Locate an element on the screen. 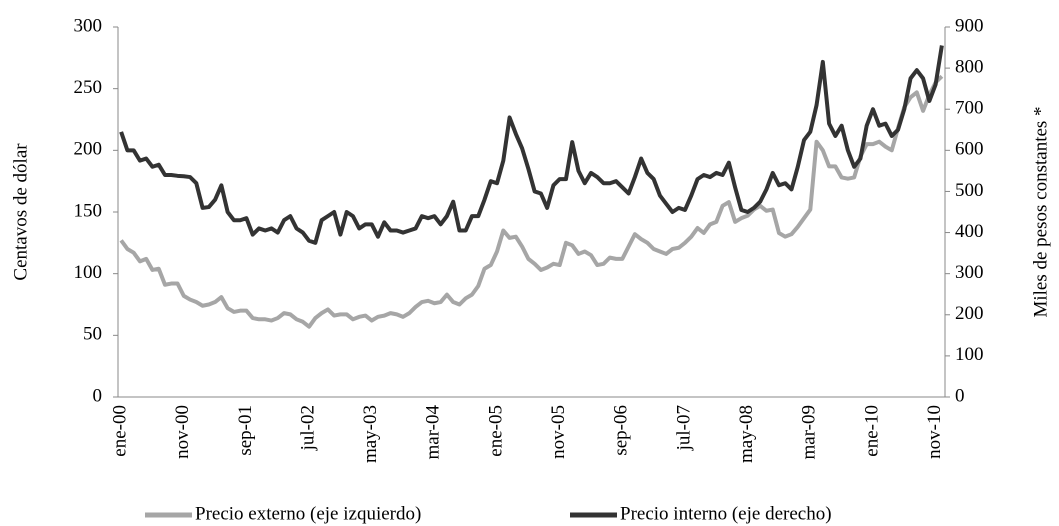 This screenshot has width=1059, height=526. x-tick-label: ene-00 is located at coordinates (119, 431).